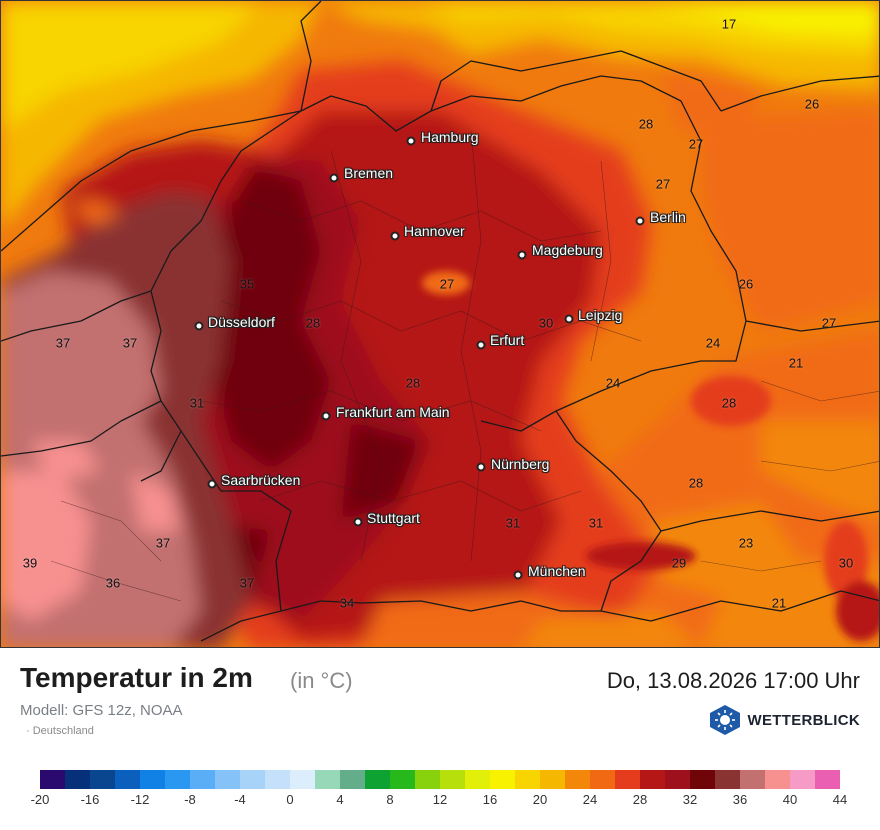 This screenshot has height=830, width=880. I want to click on temp-label: 23, so click(746, 543).